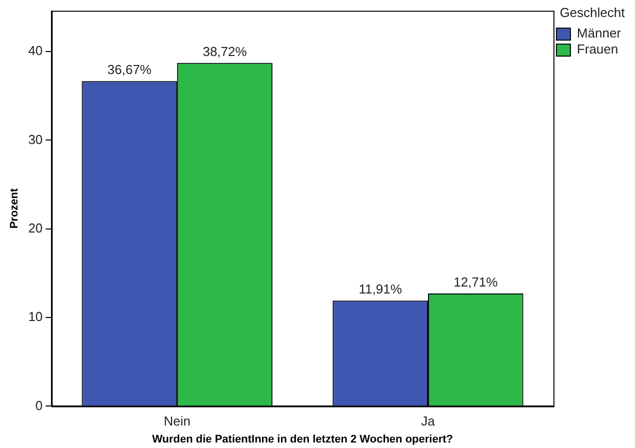 This screenshot has width=635, height=448. I want to click on x-axis-title: Wurden die PatientInne in den letzten 2 Wochen operiert?, so click(303, 439).